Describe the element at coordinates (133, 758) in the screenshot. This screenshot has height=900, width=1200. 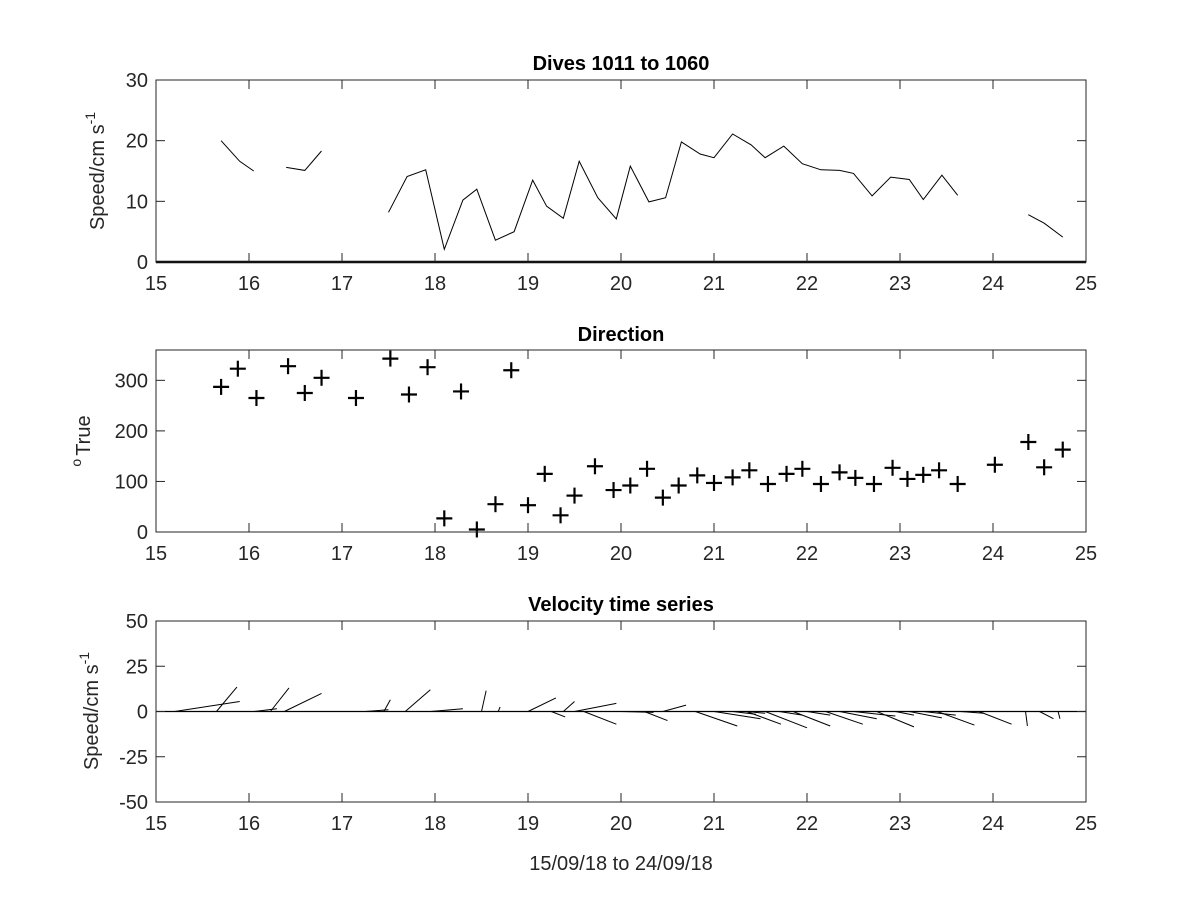
I see `velocity-y-tick-label: -25` at that location.